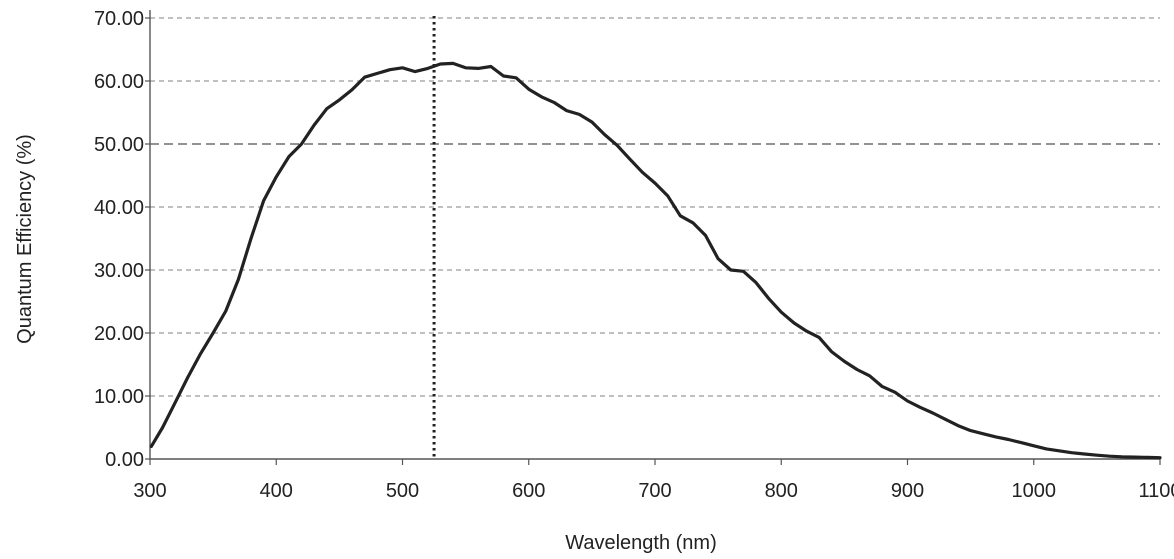 This screenshot has width=1174, height=559. Describe the element at coordinates (119, 208) in the screenshot. I see `y-tick-label: 40.00` at that location.